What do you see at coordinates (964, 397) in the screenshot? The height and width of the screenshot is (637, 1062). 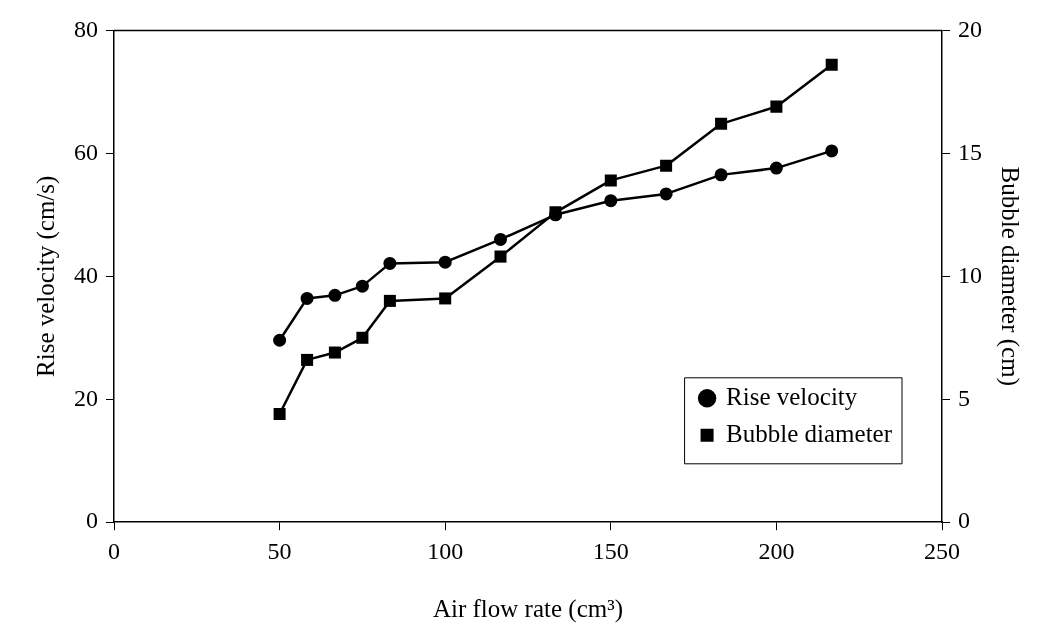 I see `y2-tick-label: 5` at bounding box center [964, 397].